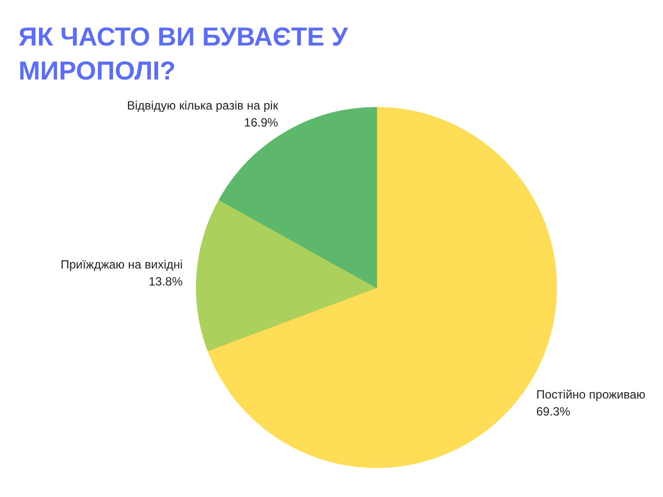 The image size is (663, 497). What do you see at coordinates (203, 105) in the screenshot?
I see `slice-label: Відвідую кілька разів на рік` at bounding box center [203, 105].